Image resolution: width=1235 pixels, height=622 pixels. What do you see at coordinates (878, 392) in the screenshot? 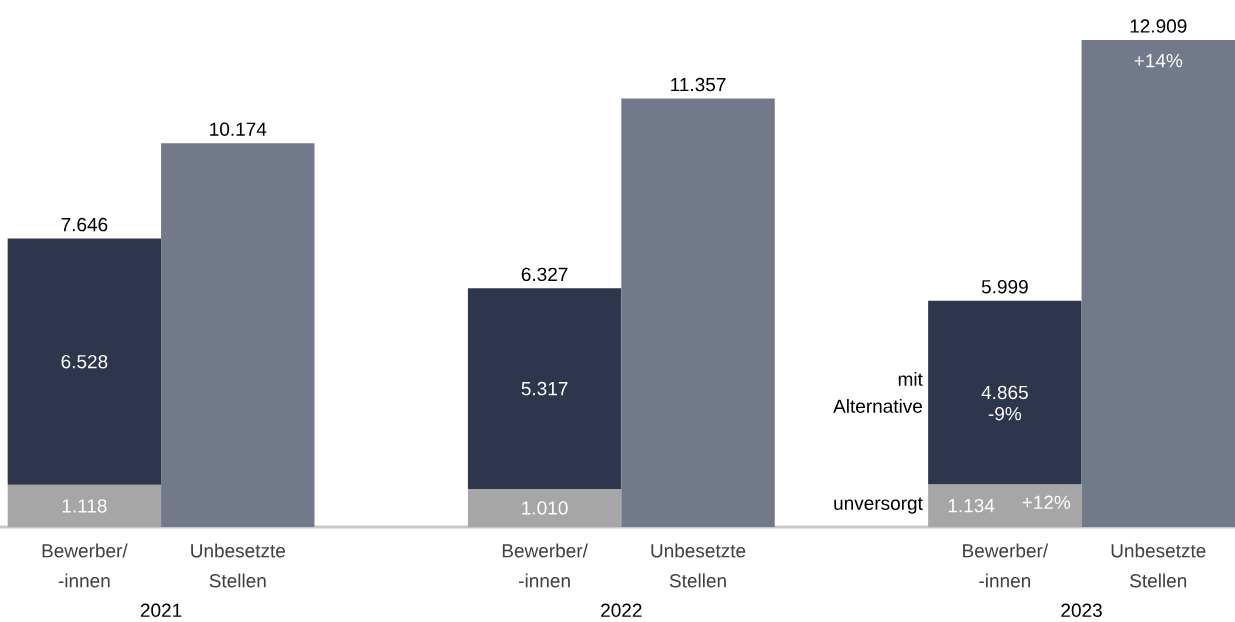
I see `series-label: mit Alternative` at bounding box center [878, 392].